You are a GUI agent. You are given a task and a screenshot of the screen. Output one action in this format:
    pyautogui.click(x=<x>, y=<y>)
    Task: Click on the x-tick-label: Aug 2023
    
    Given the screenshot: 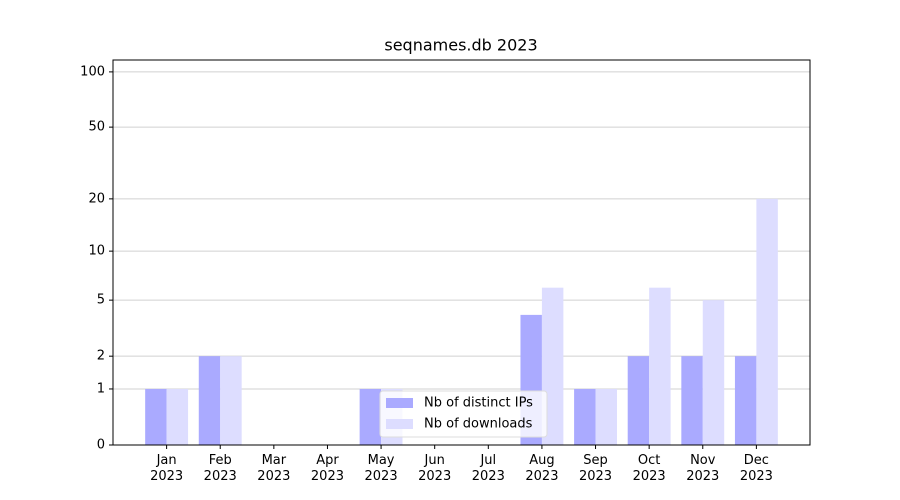 What is the action you would take?
    pyautogui.click(x=542, y=468)
    